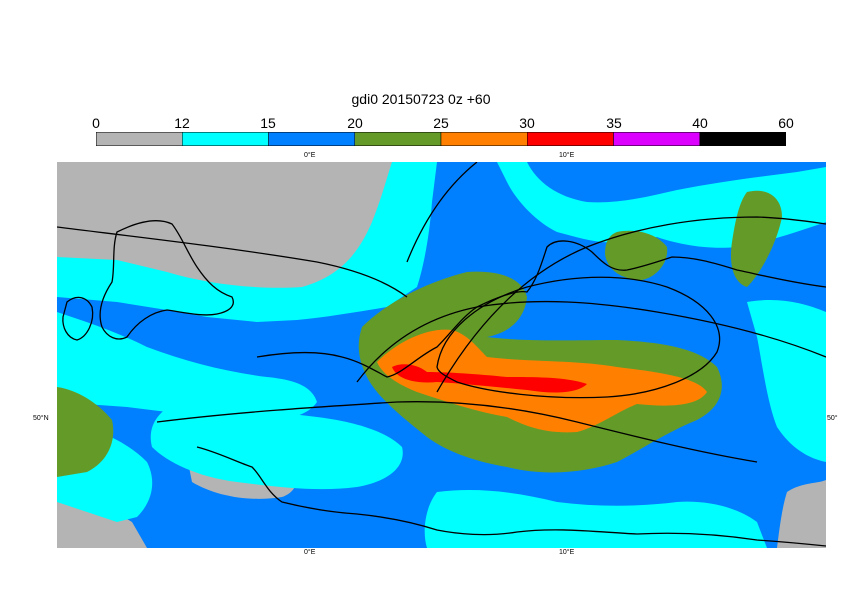 The width and height of the screenshot is (842, 596). I want to click on legend-label: 25, so click(441, 123).